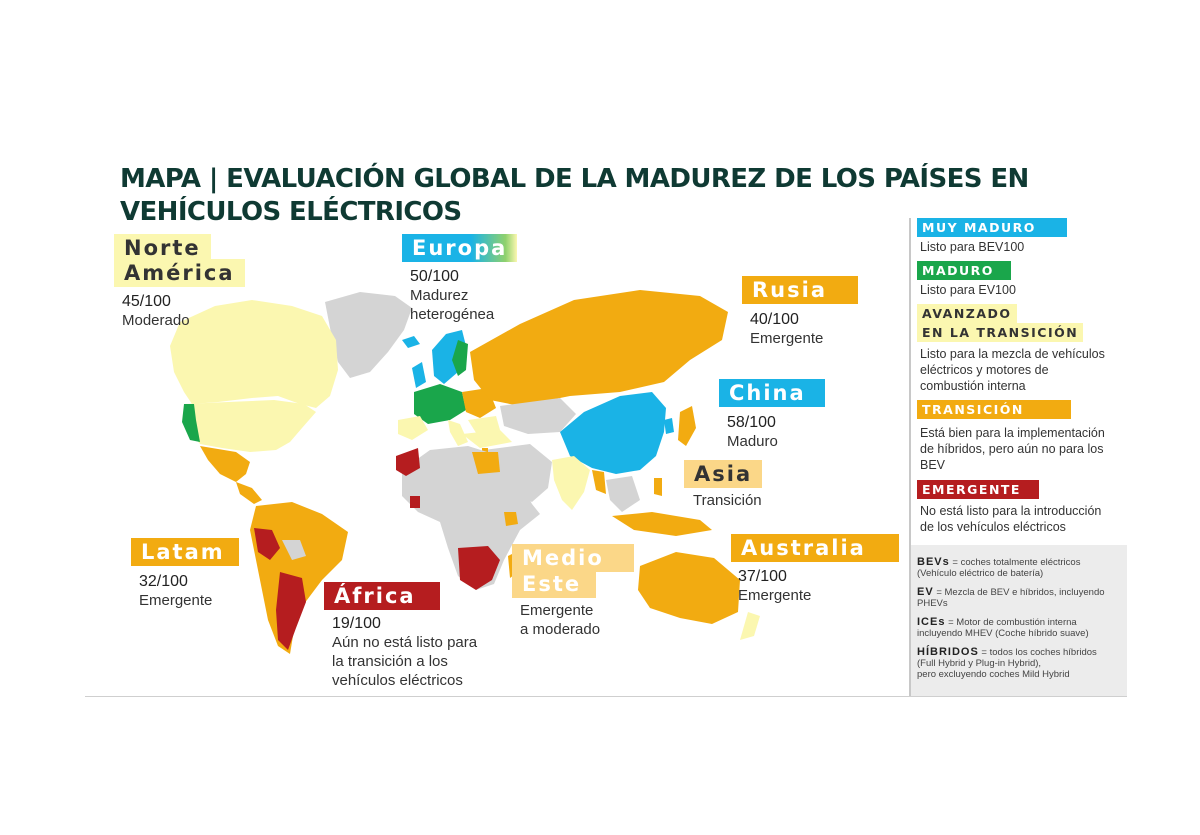  I want to click on region-tag-asia: Asia, so click(723, 474).